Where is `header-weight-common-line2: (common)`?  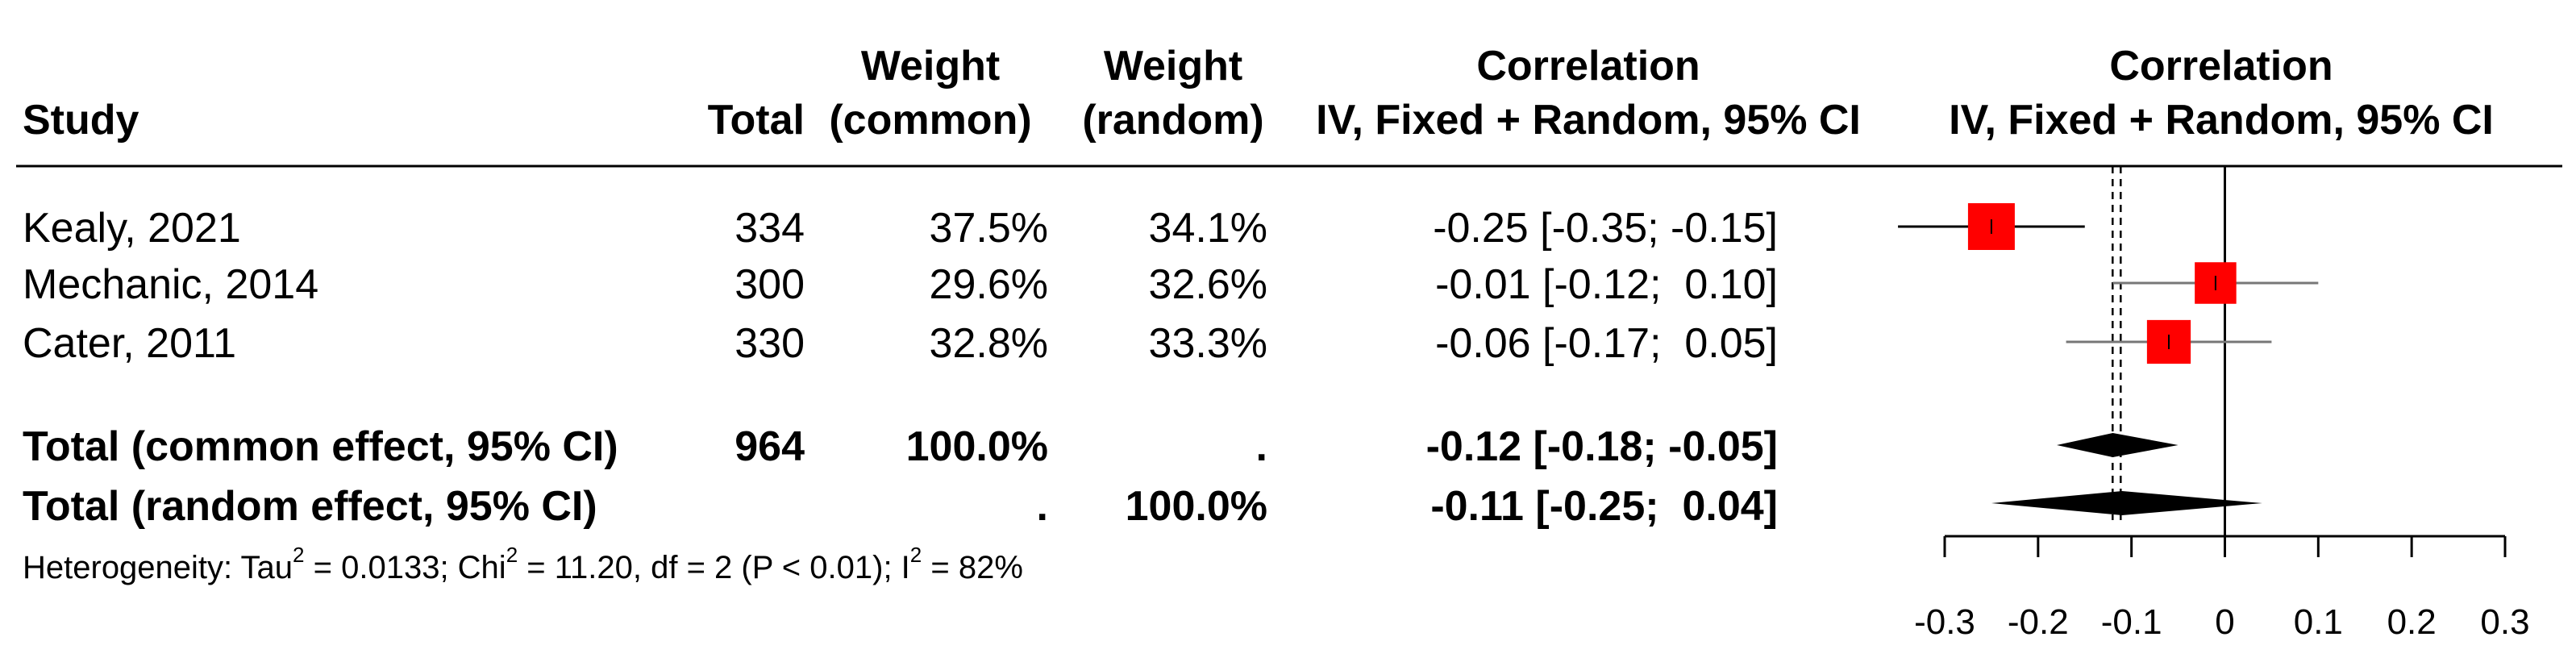
header-weight-common-line2: (common) is located at coordinates (931, 120).